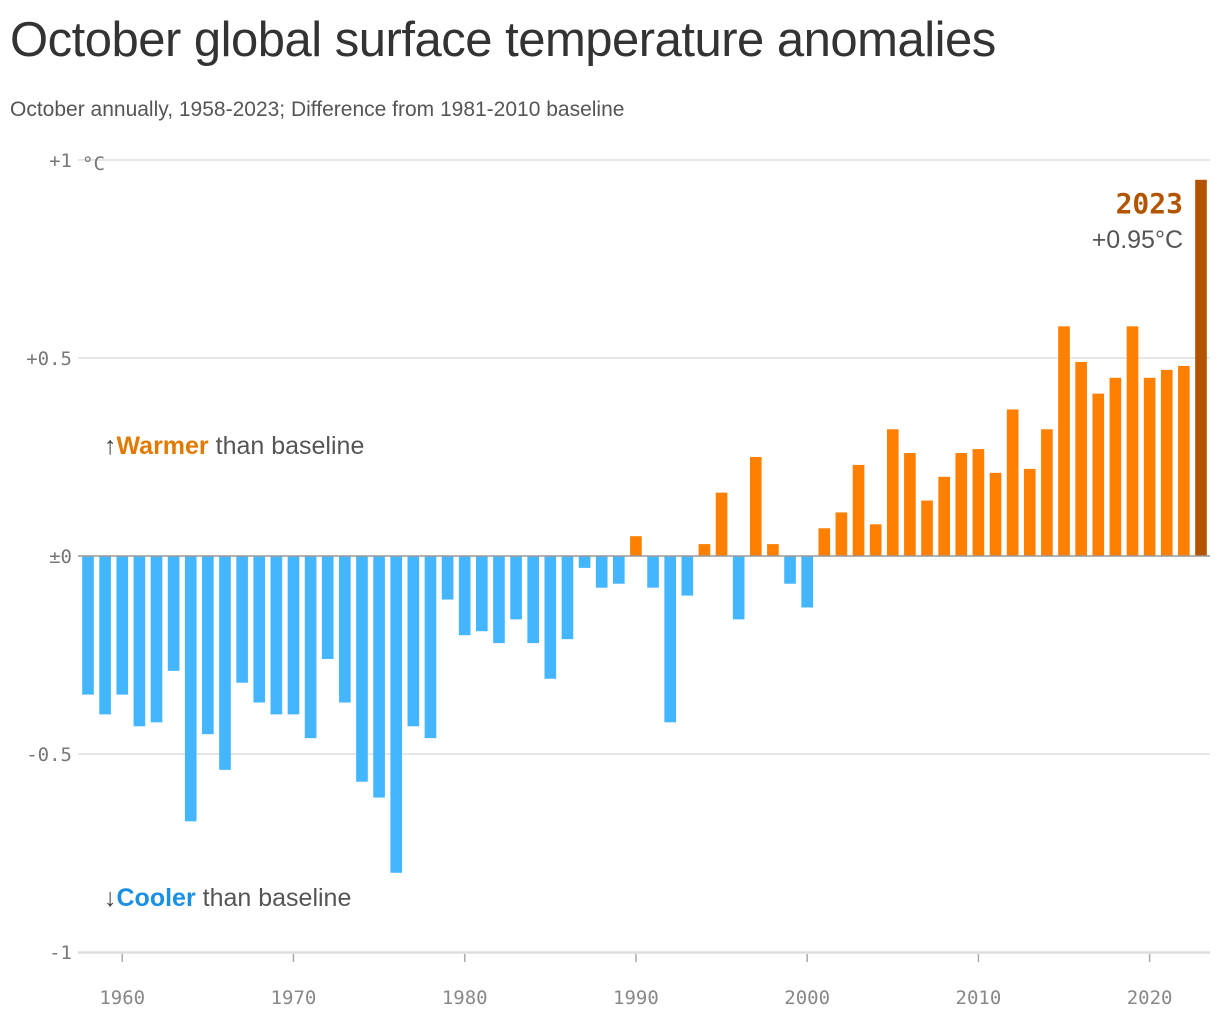 This screenshot has width=1220, height=1020. What do you see at coordinates (636, 546) in the screenshot?
I see `bar-1990` at bounding box center [636, 546].